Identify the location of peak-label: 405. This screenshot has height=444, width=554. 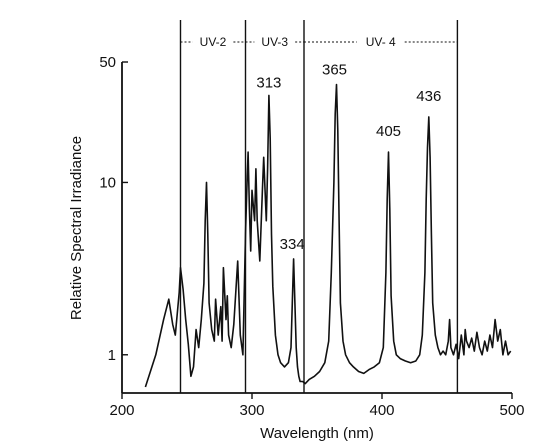
(388, 131).